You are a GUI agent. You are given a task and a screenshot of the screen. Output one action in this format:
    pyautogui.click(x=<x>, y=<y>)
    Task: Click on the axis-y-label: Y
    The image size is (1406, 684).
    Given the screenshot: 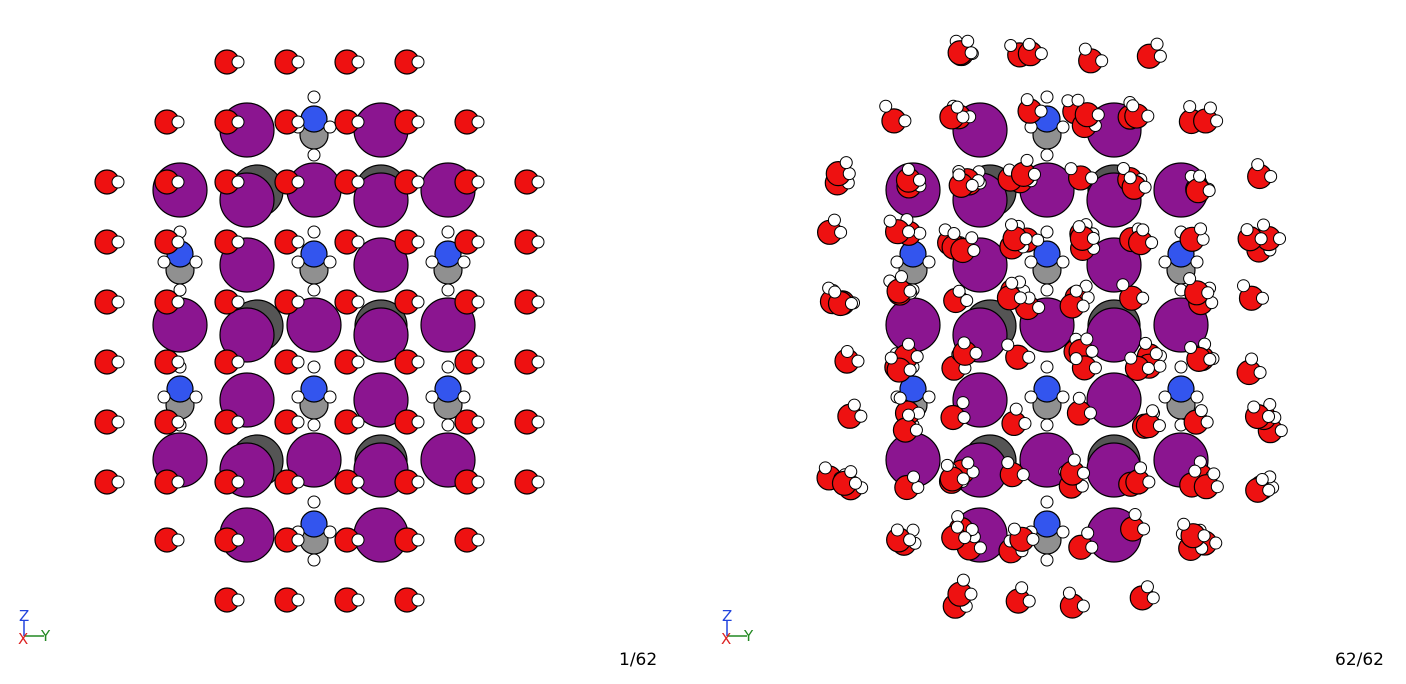 What is the action you would take?
    pyautogui.click(x=45, y=636)
    